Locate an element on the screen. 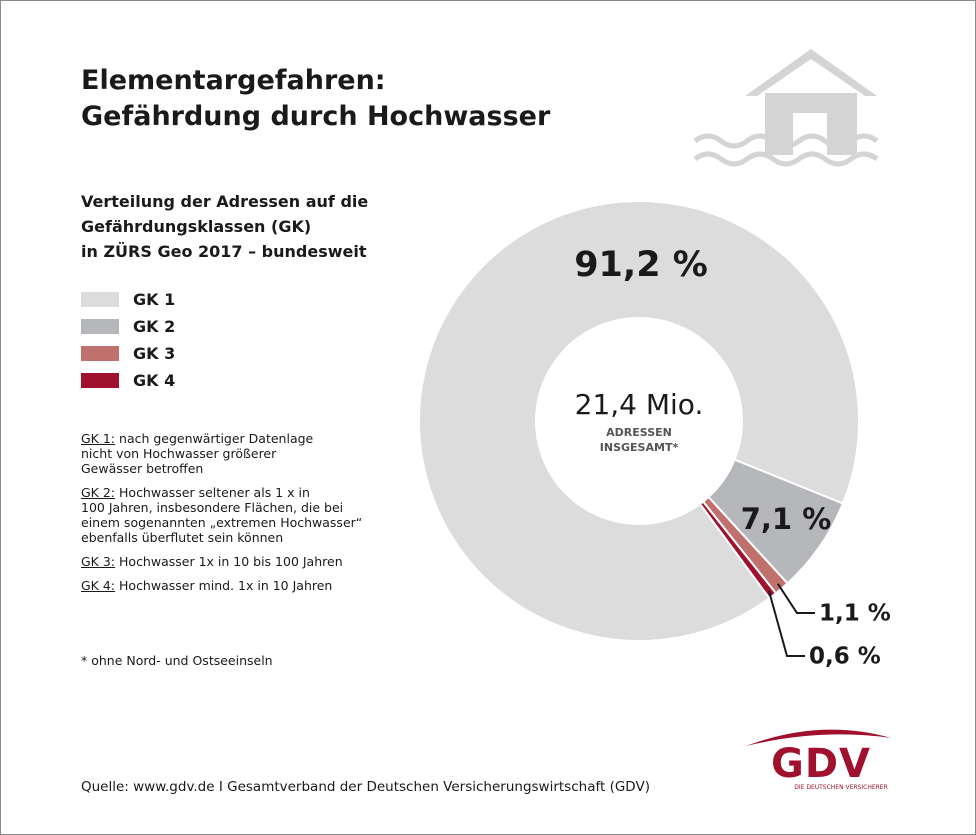 This screenshot has height=835, width=976. note-text: ebenfalls überflutet sein können is located at coordinates (182, 537).